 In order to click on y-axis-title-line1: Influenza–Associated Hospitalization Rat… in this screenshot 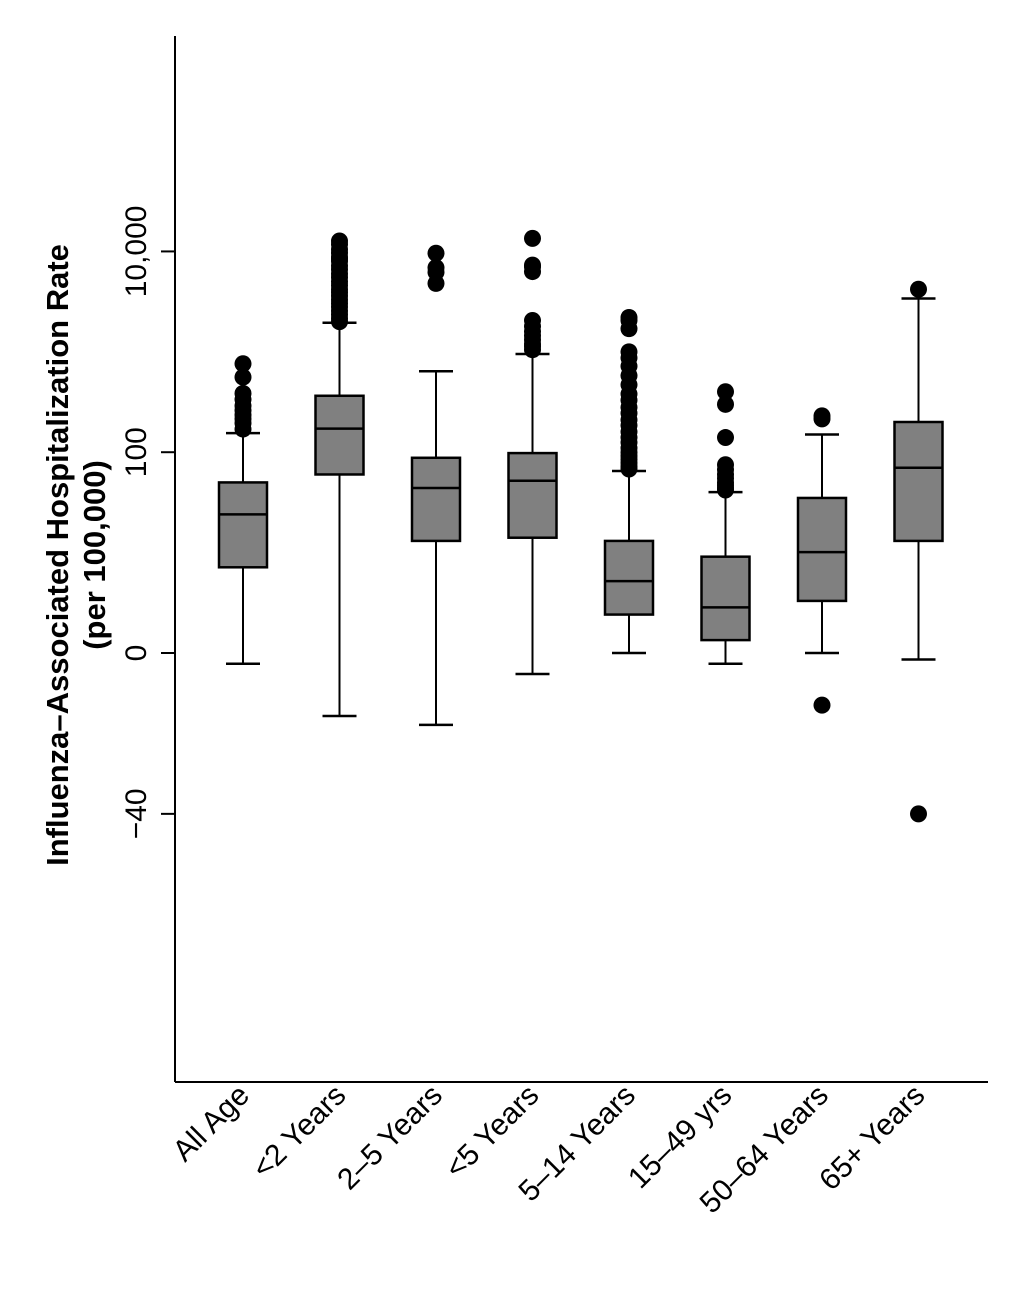, I will do `click(57, 555)`.